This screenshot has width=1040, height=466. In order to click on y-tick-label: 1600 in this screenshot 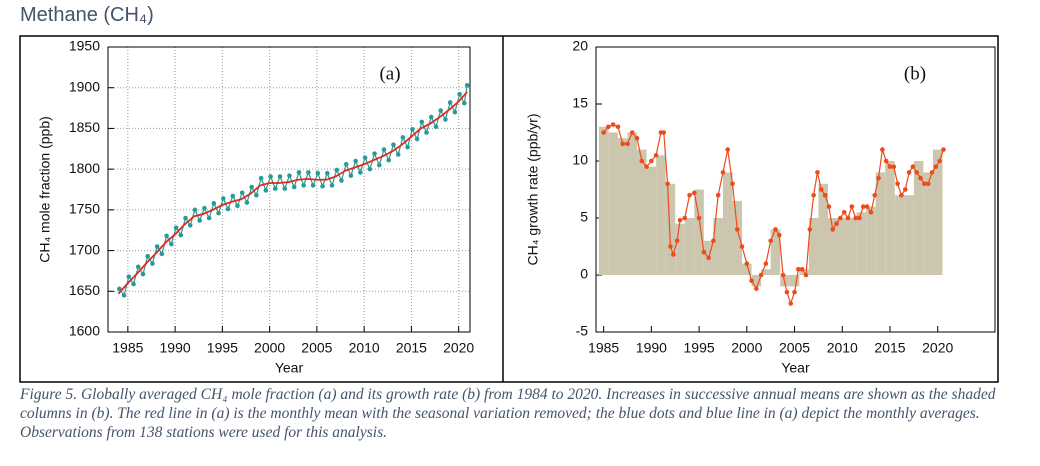, I will do `click(84, 331)`.